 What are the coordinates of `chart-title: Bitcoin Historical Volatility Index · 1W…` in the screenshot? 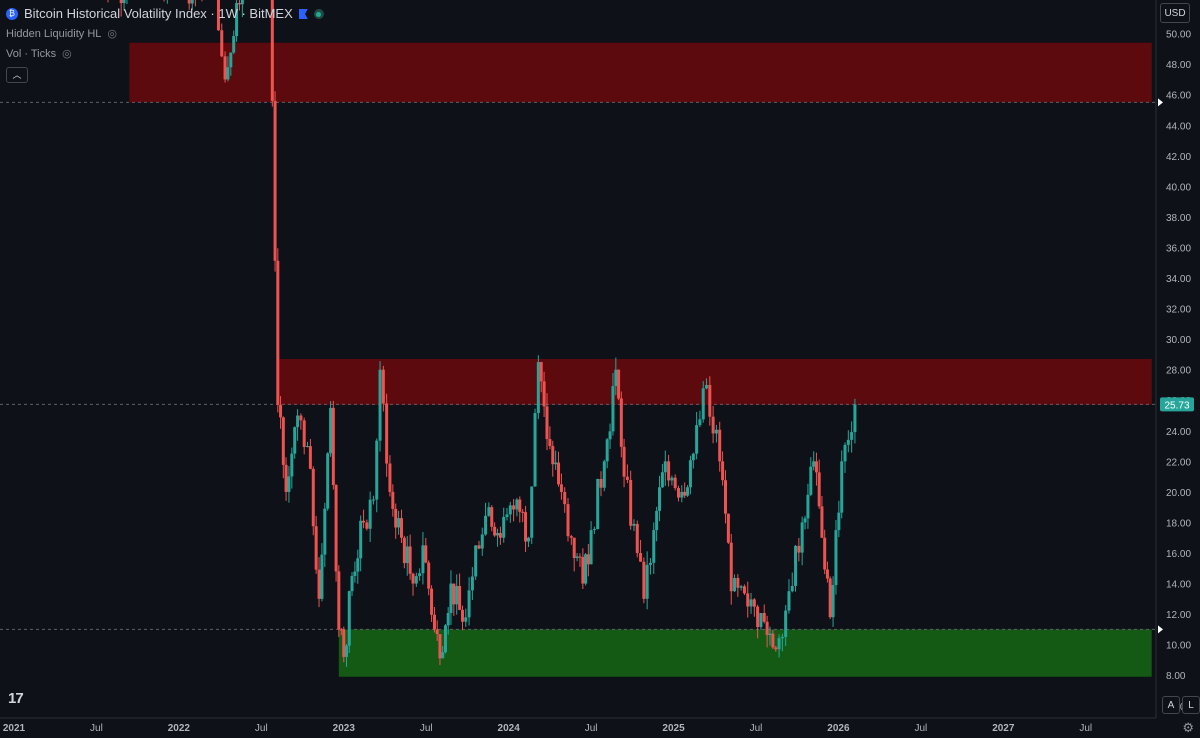 It's located at (158, 13).